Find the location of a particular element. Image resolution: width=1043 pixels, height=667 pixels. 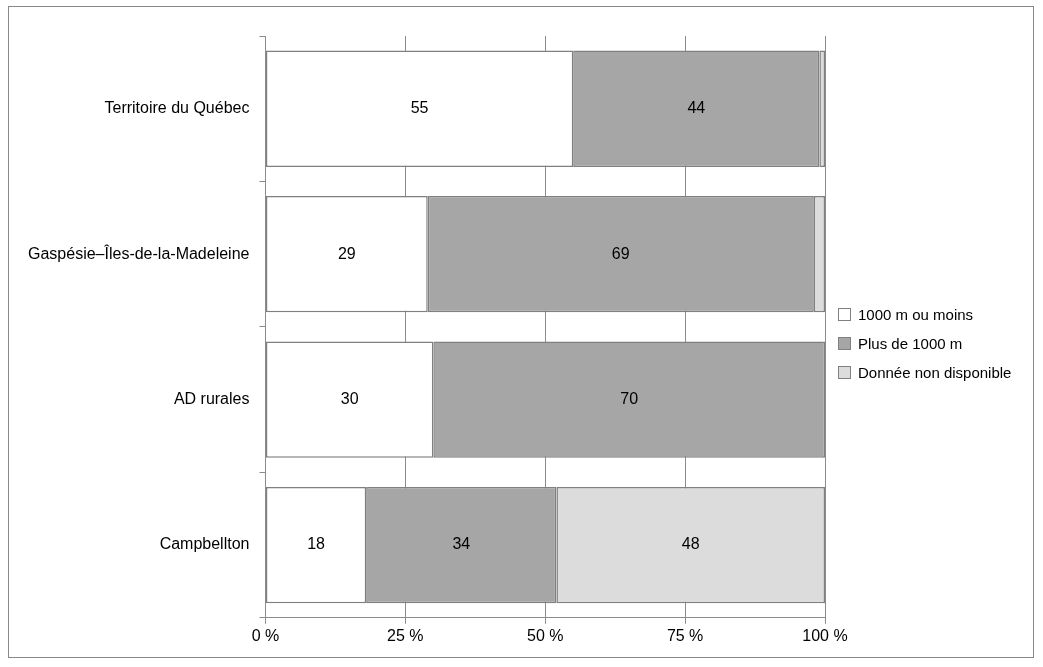

x-tick-label: 75 % is located at coordinates (685, 635).